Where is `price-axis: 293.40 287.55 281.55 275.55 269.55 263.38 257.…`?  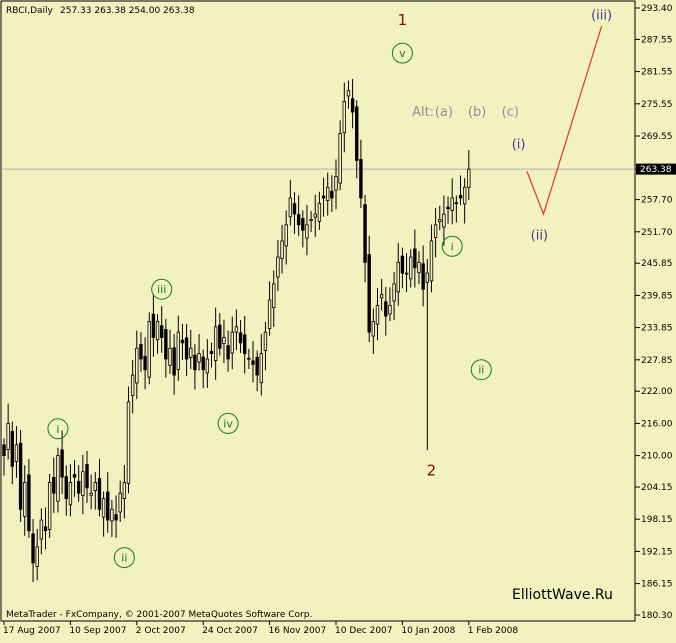
price-axis: 293.40 287.55 281.55 275.55 269.55 263.38 257.… is located at coordinates (654, 312).